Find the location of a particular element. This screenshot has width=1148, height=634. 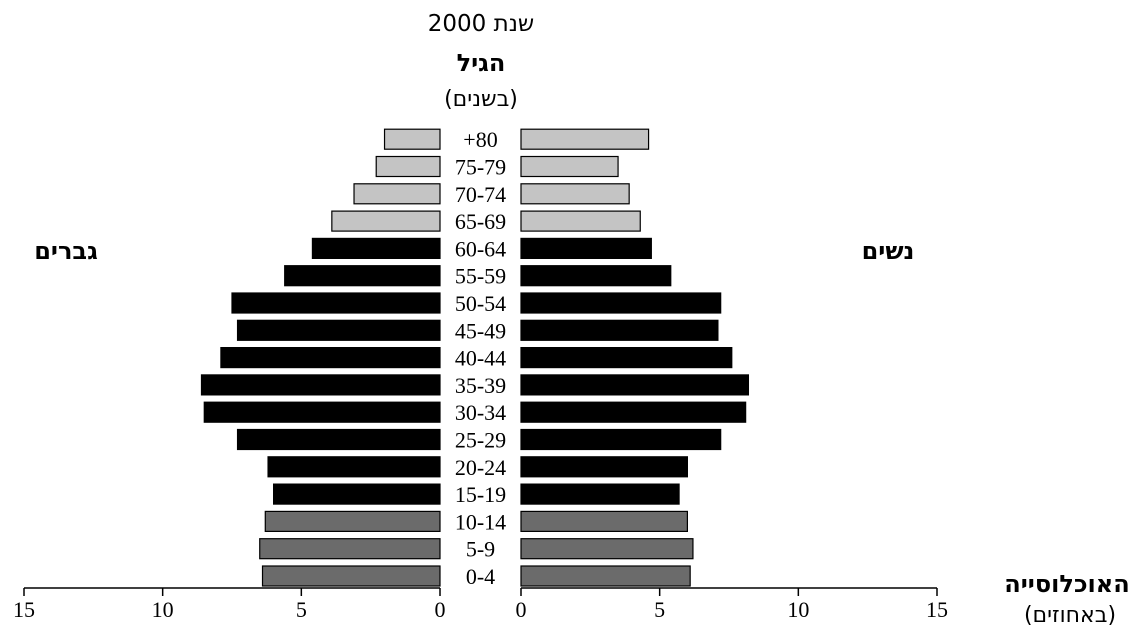

bar-men-80+ is located at coordinates (412, 139).